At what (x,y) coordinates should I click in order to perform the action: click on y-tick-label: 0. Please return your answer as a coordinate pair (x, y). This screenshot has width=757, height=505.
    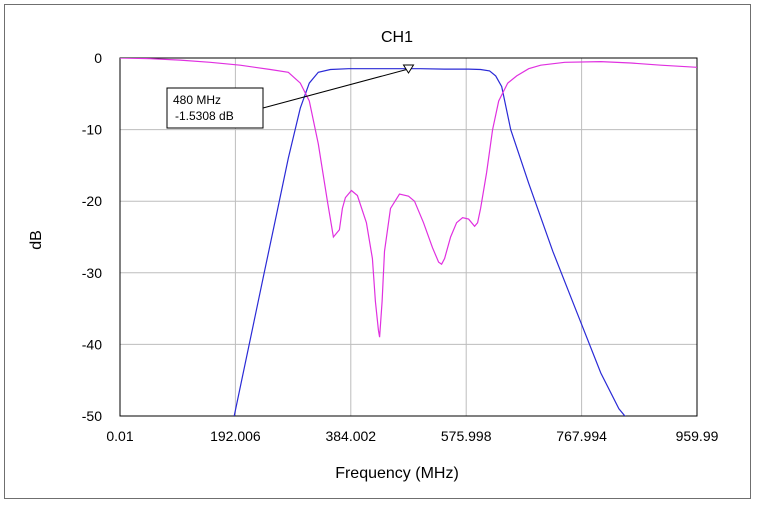
    Looking at the image, I should click on (98, 58).